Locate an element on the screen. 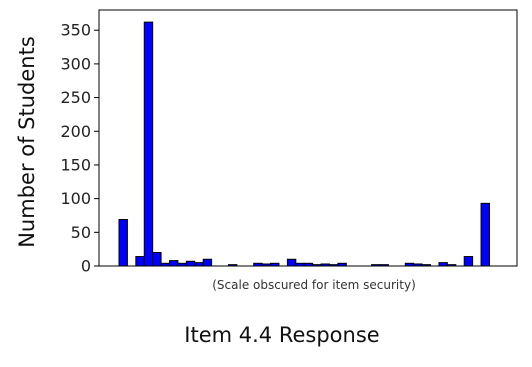  y-axis: 0 50 100 150 200 250 300 350 is located at coordinates (79, 148).